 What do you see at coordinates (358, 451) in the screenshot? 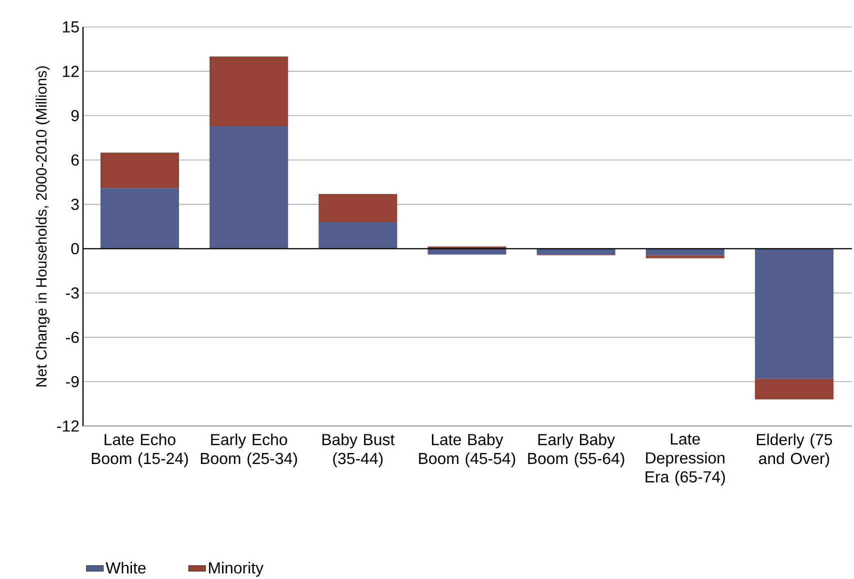
I see `x-tick-label: Baby Bust (35-44)` at bounding box center [358, 451].